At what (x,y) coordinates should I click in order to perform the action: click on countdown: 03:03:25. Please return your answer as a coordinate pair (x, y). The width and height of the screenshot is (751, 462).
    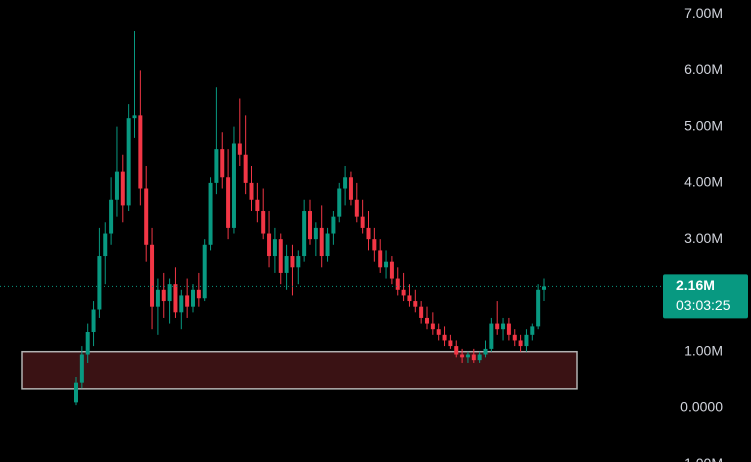
    Looking at the image, I should click on (703, 305).